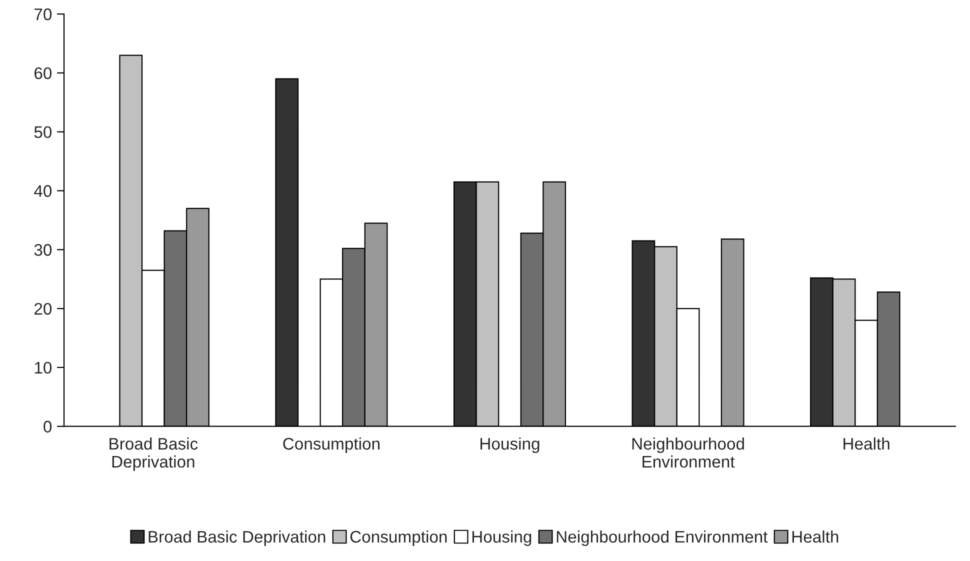  Describe the element at coordinates (43, 368) in the screenshot. I see `y-tick-label: 10` at that location.